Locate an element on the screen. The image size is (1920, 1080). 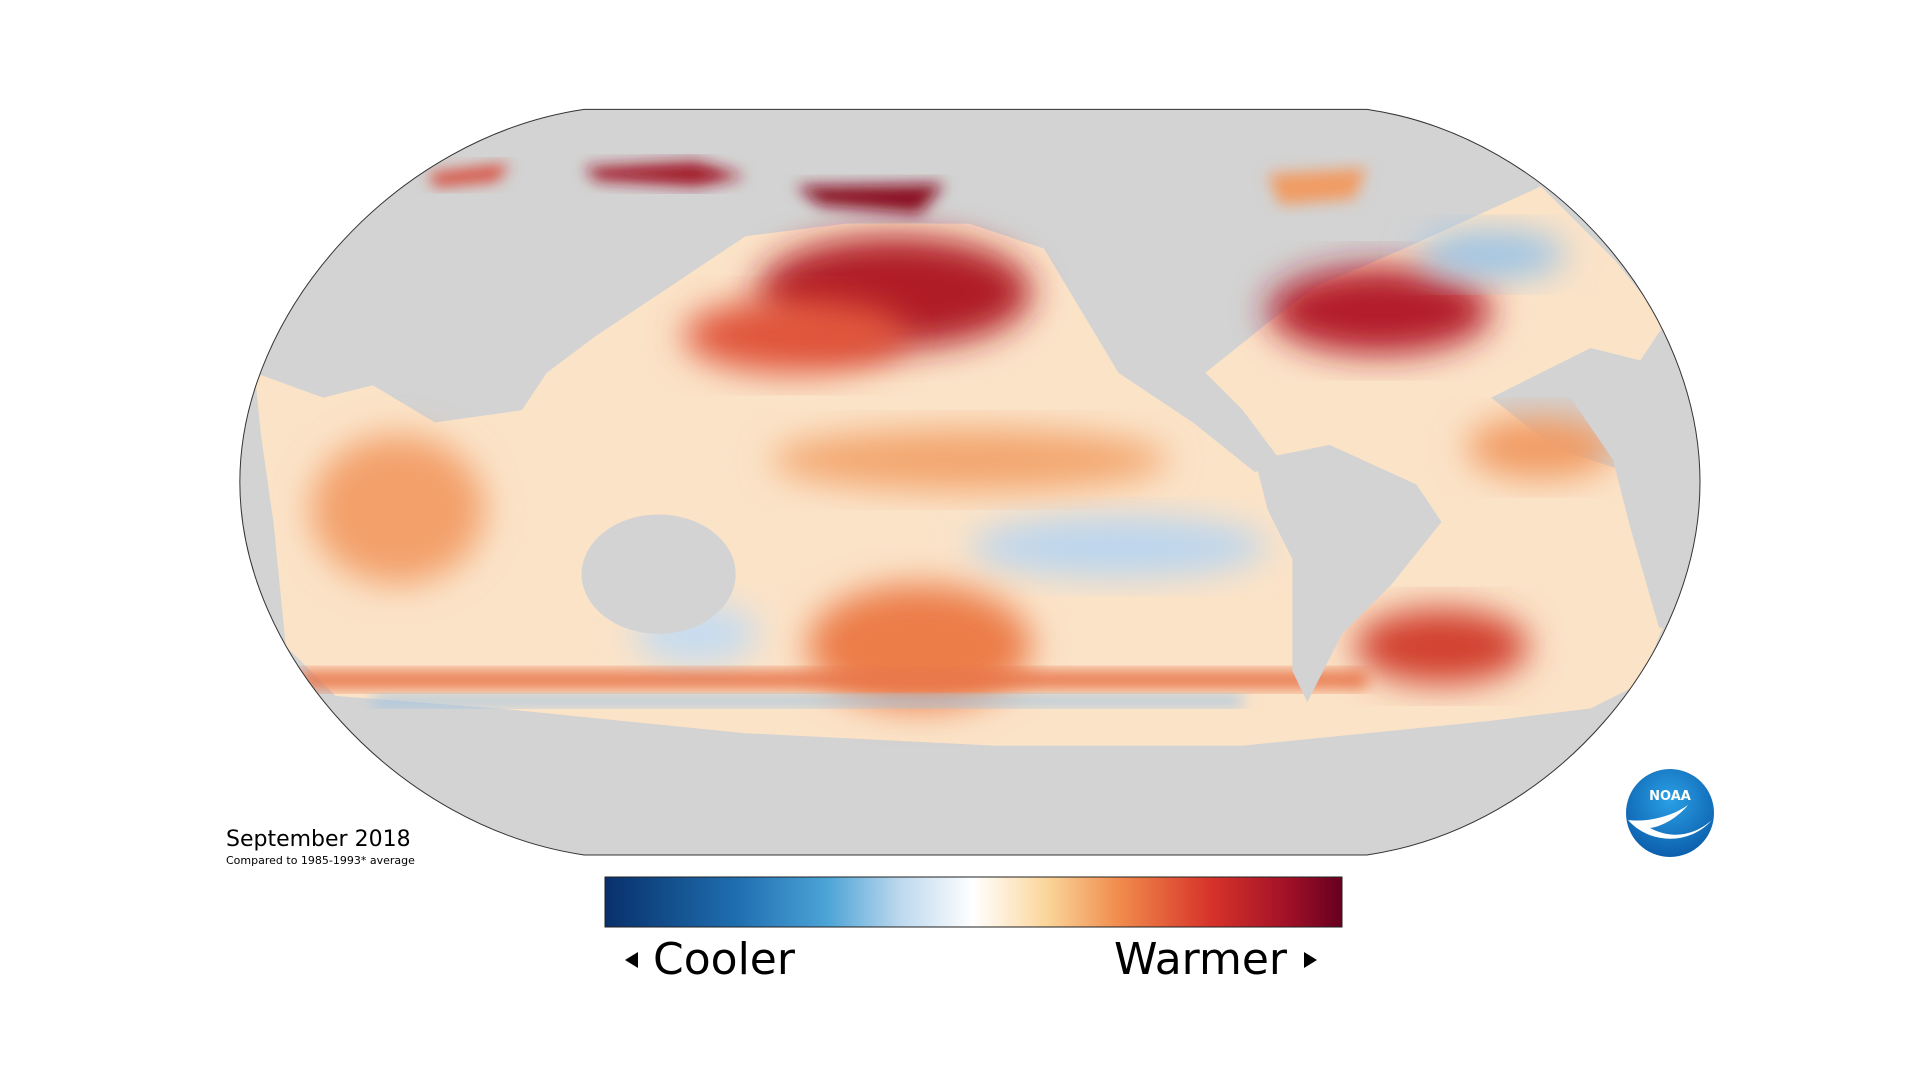
legend-low: Cooler is located at coordinates (724, 959).